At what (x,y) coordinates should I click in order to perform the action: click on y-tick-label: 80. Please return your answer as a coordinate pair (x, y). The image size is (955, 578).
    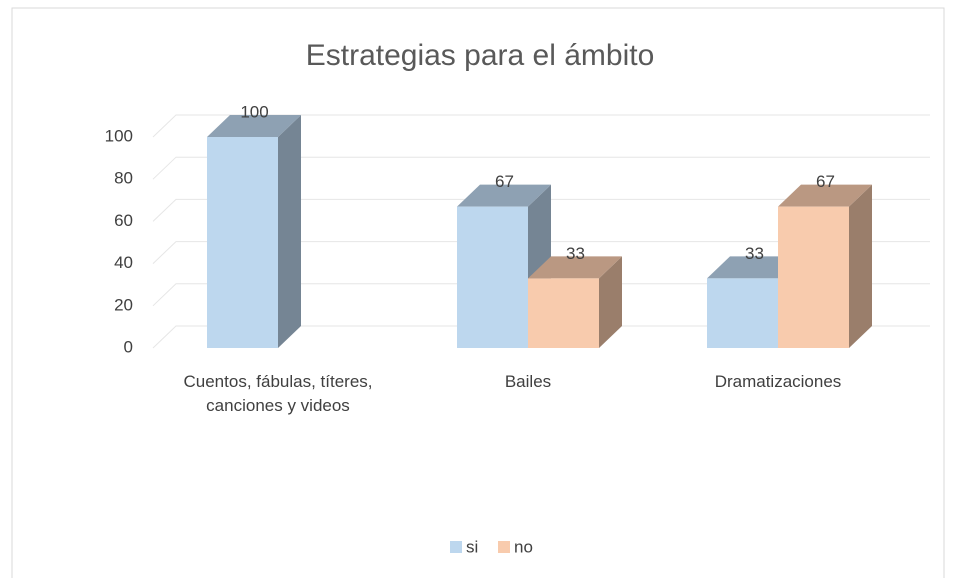
    Looking at the image, I should click on (123, 178).